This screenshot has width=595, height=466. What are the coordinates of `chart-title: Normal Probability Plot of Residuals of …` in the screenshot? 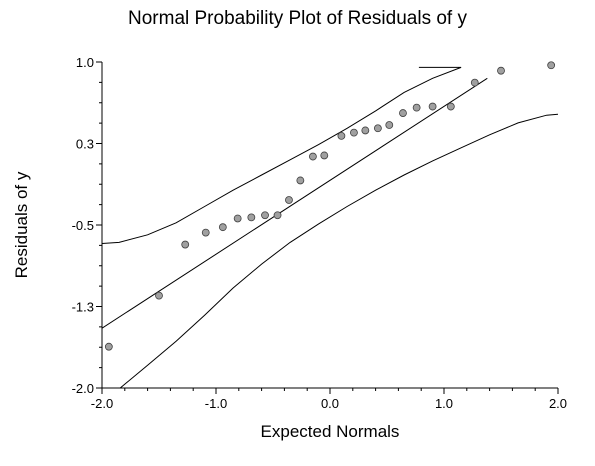 It's located at (297, 18).